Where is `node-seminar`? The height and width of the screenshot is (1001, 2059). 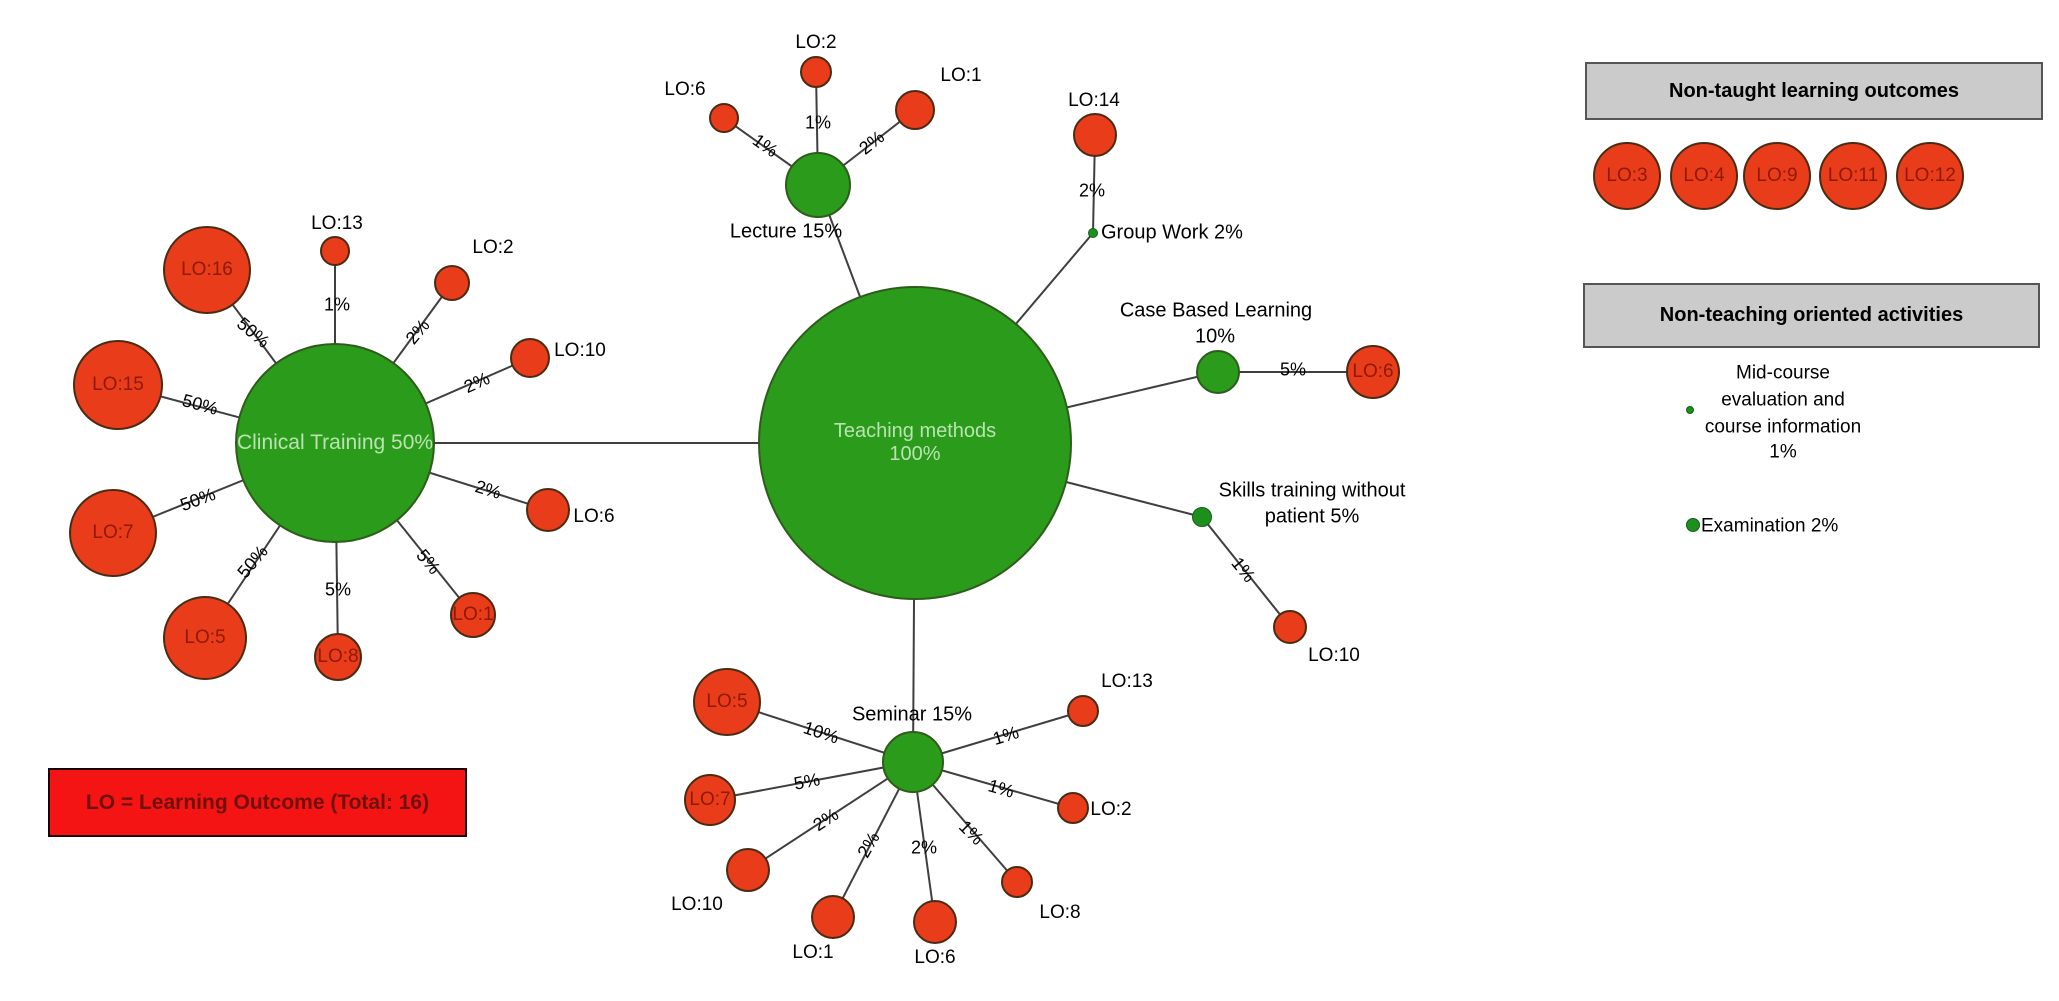 node-seminar is located at coordinates (913, 762).